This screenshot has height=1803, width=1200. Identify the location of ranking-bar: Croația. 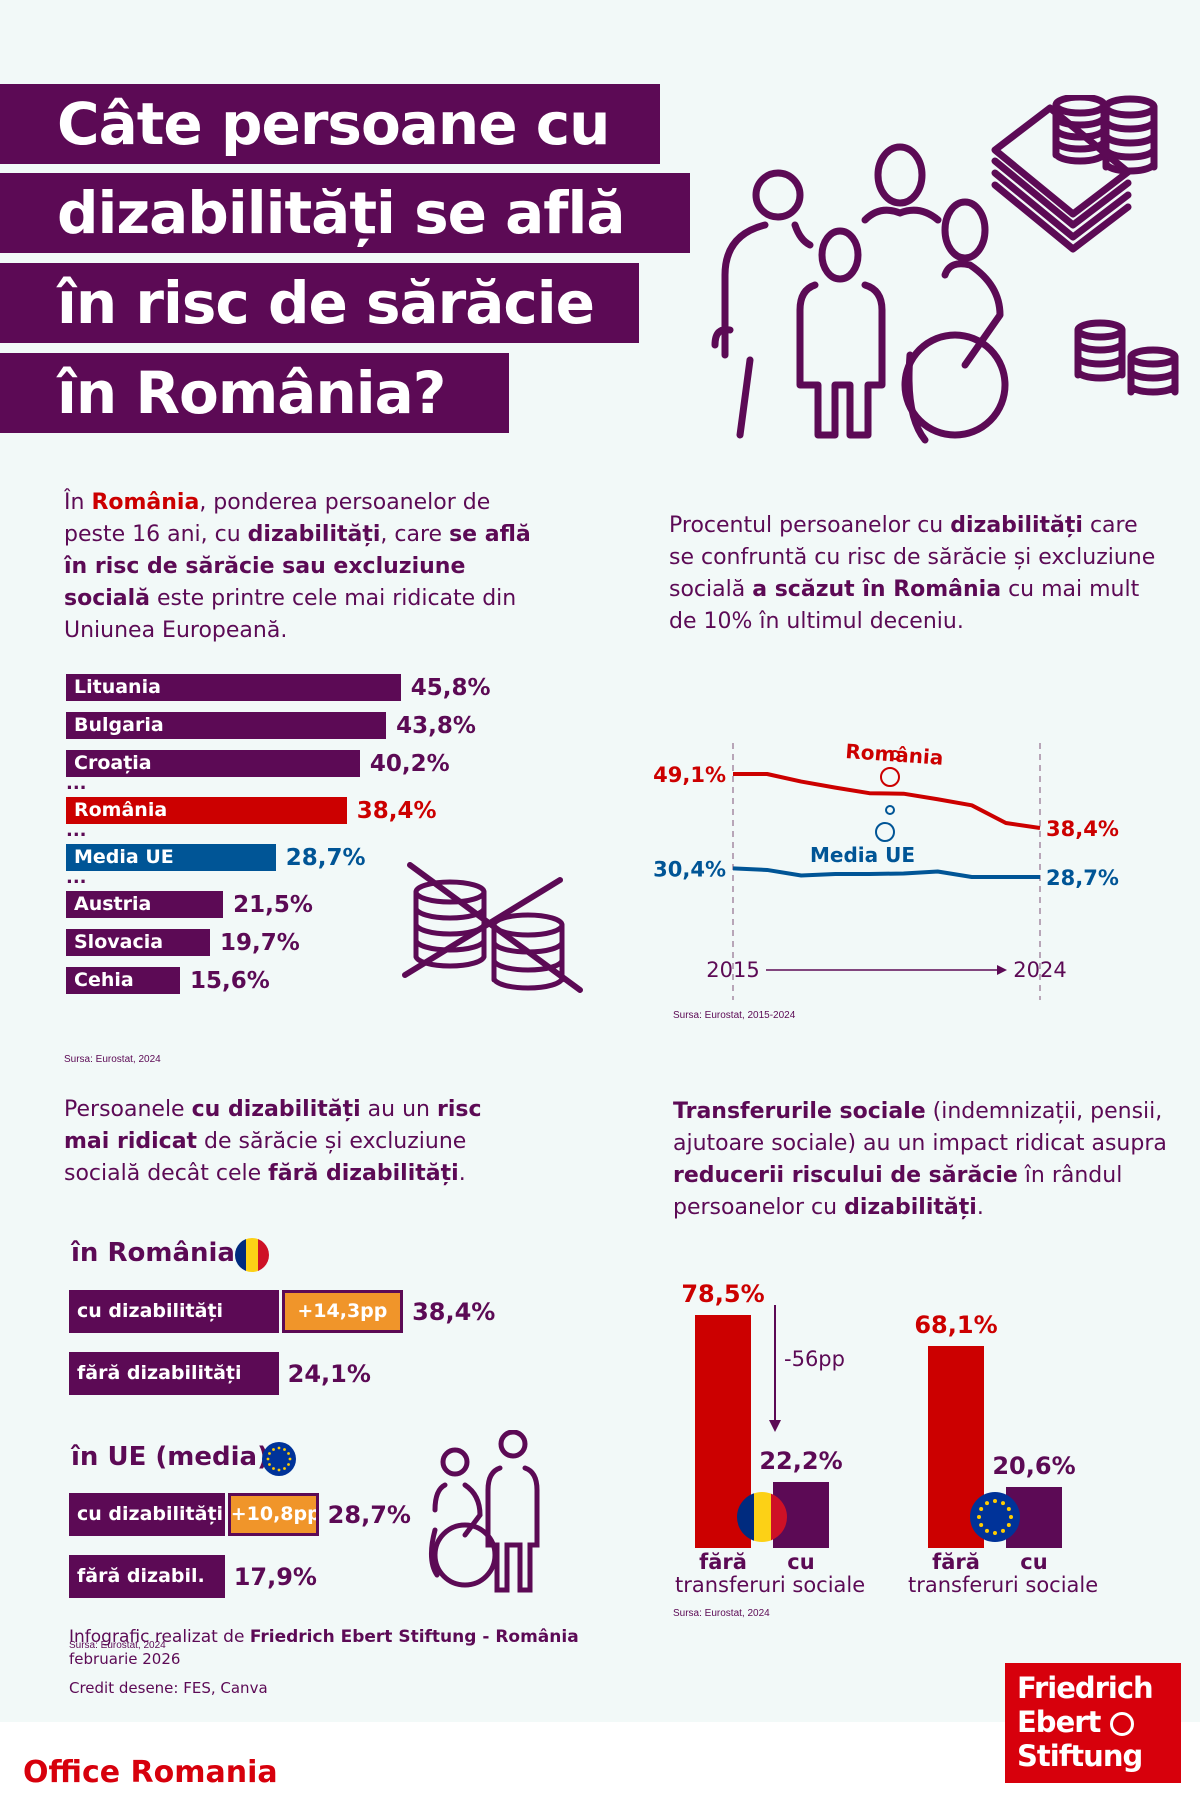
(213, 763).